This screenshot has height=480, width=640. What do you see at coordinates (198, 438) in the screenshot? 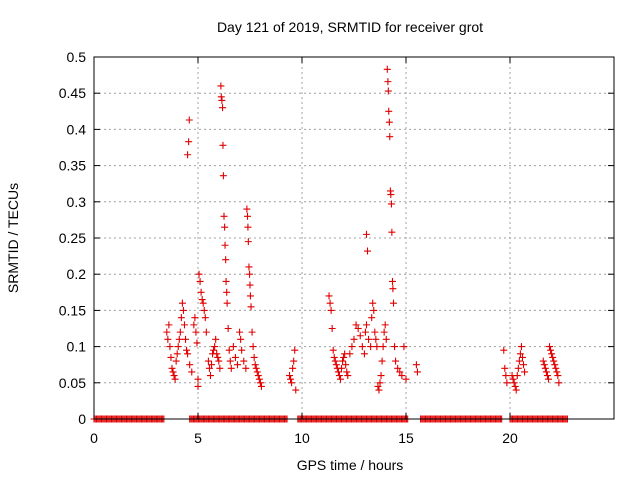
I see `x-tick-label: 5` at bounding box center [198, 438].